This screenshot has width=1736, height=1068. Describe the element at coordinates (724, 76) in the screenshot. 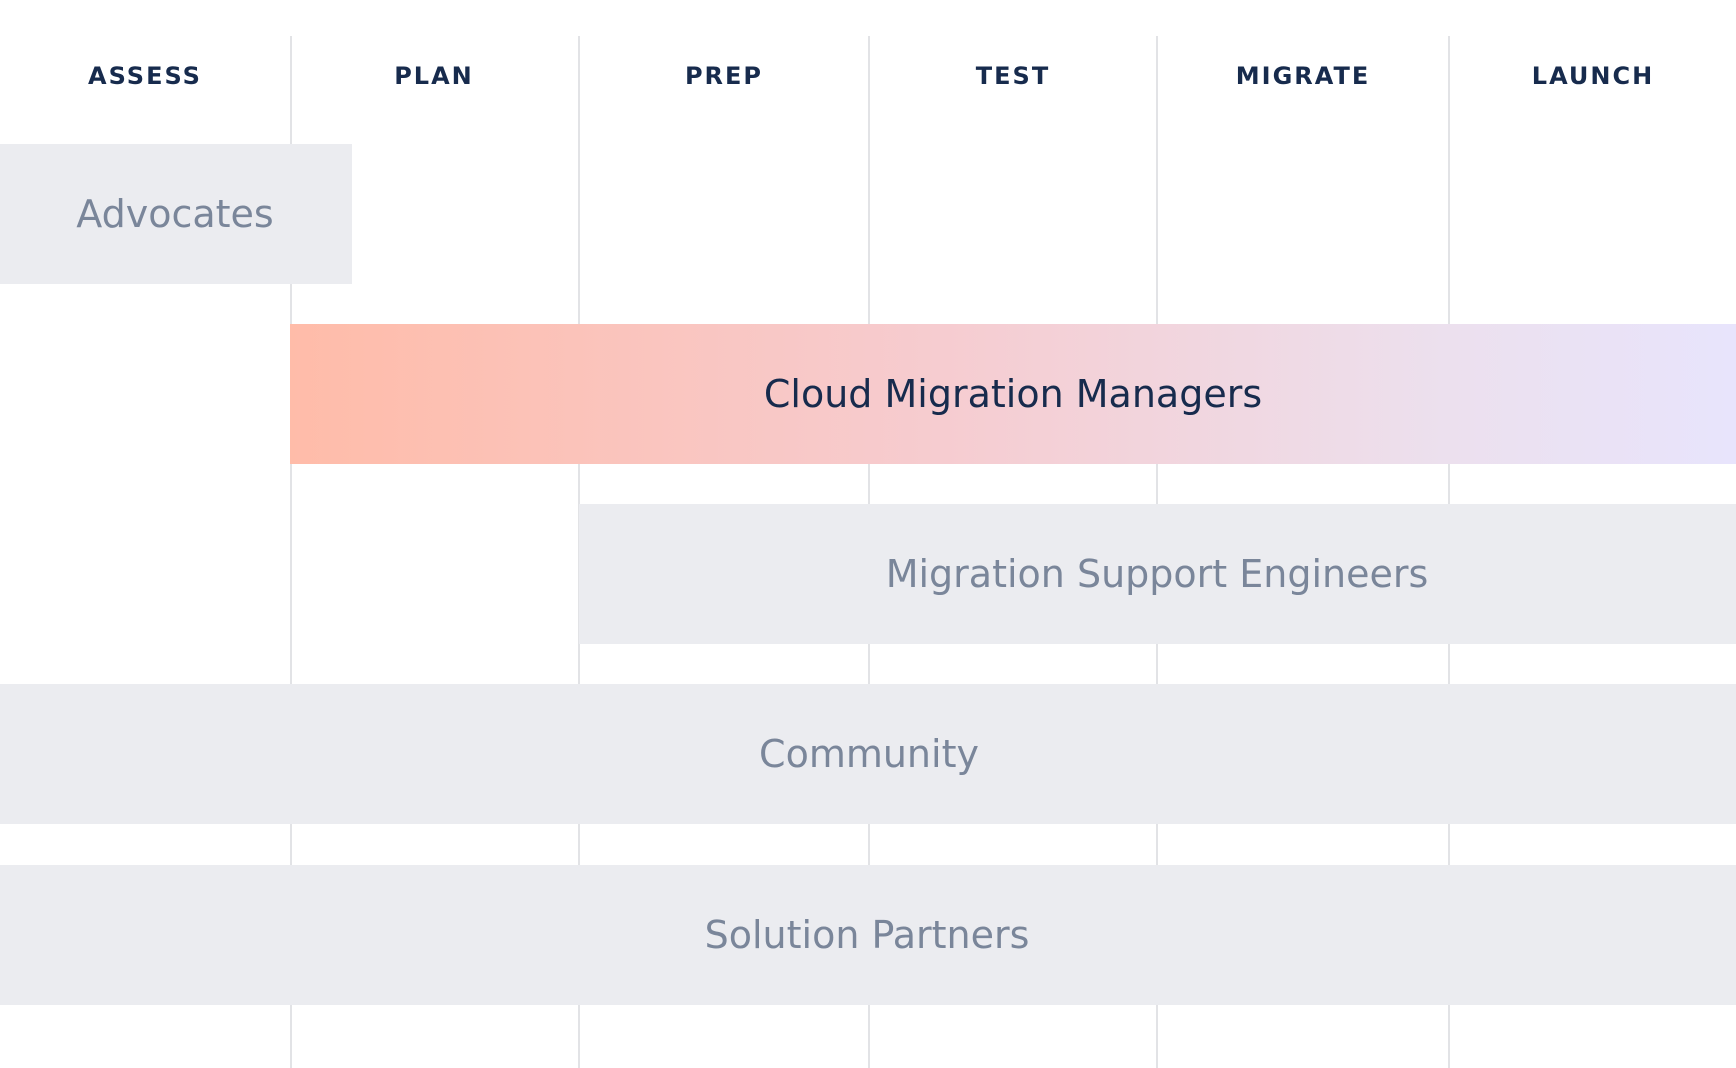

I see `phase-header: PREP` at that location.